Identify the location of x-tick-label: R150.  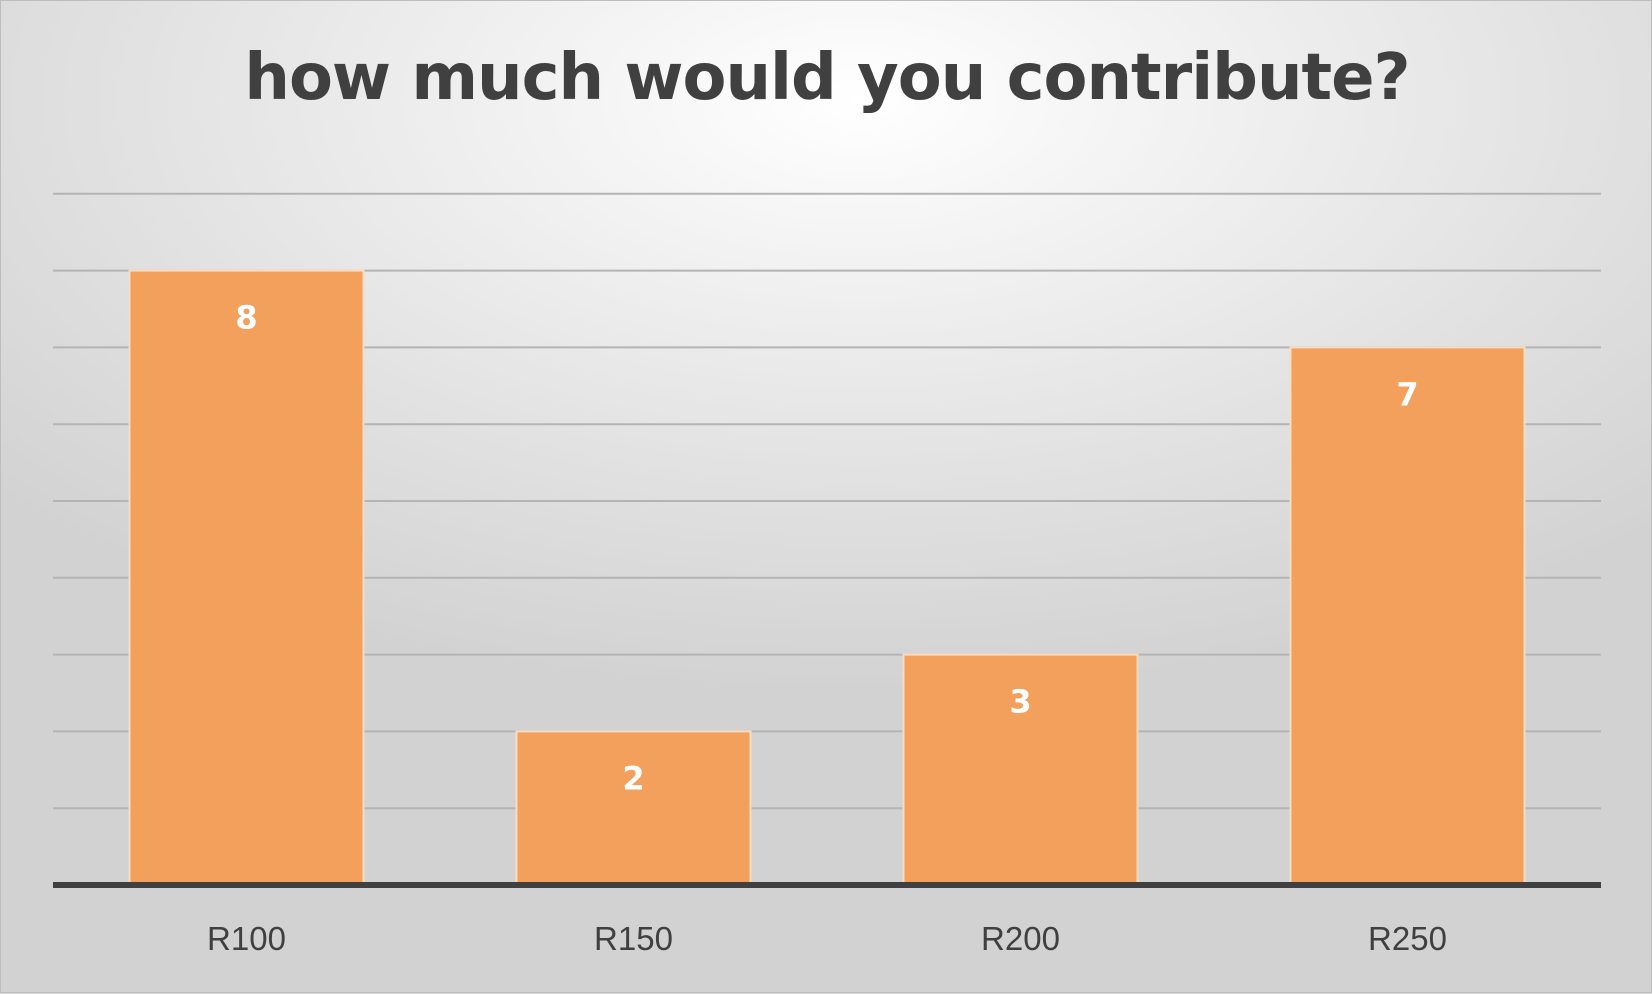
(633, 938).